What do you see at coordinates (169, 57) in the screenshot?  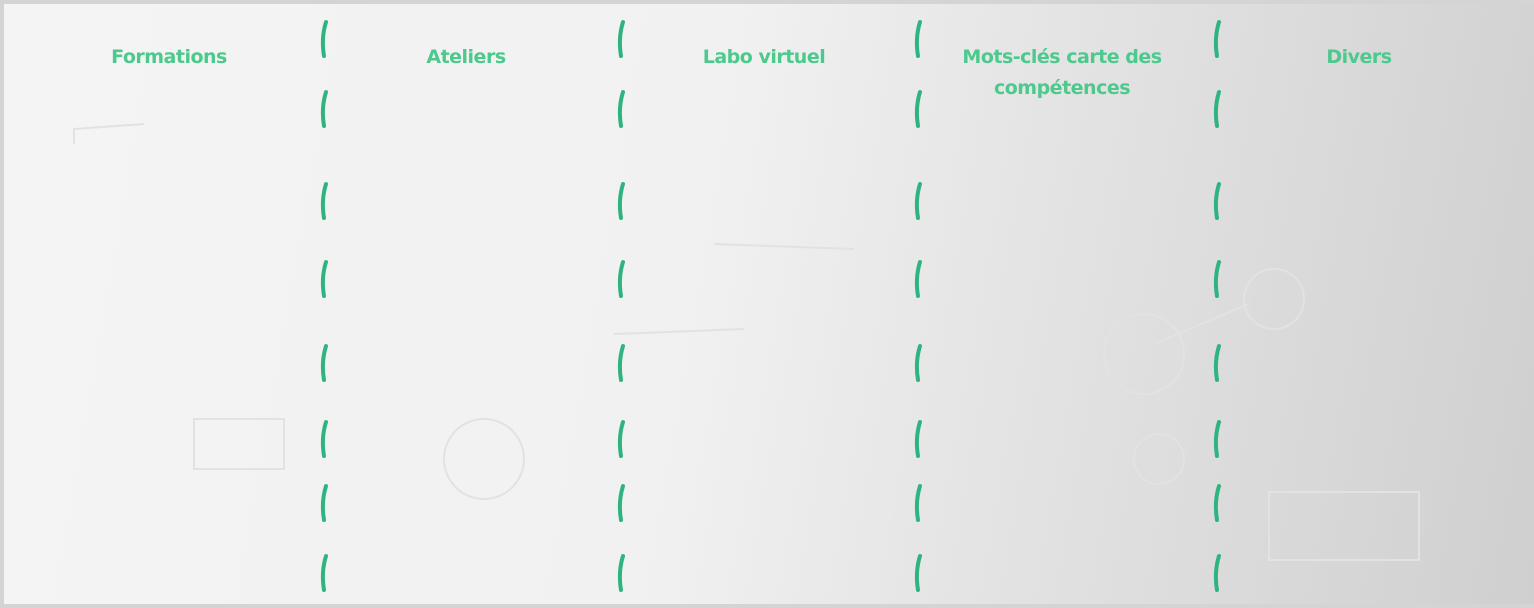 I see `column-title: Formations` at bounding box center [169, 57].